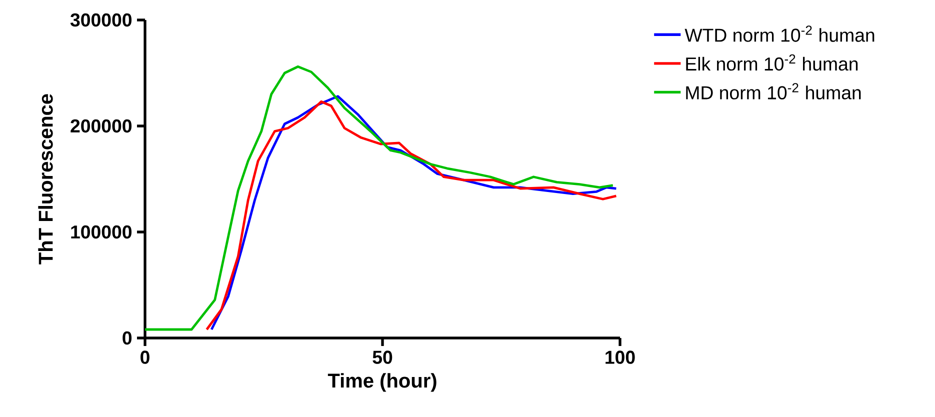  I want to click on x-tick-label: 50, so click(382, 357).